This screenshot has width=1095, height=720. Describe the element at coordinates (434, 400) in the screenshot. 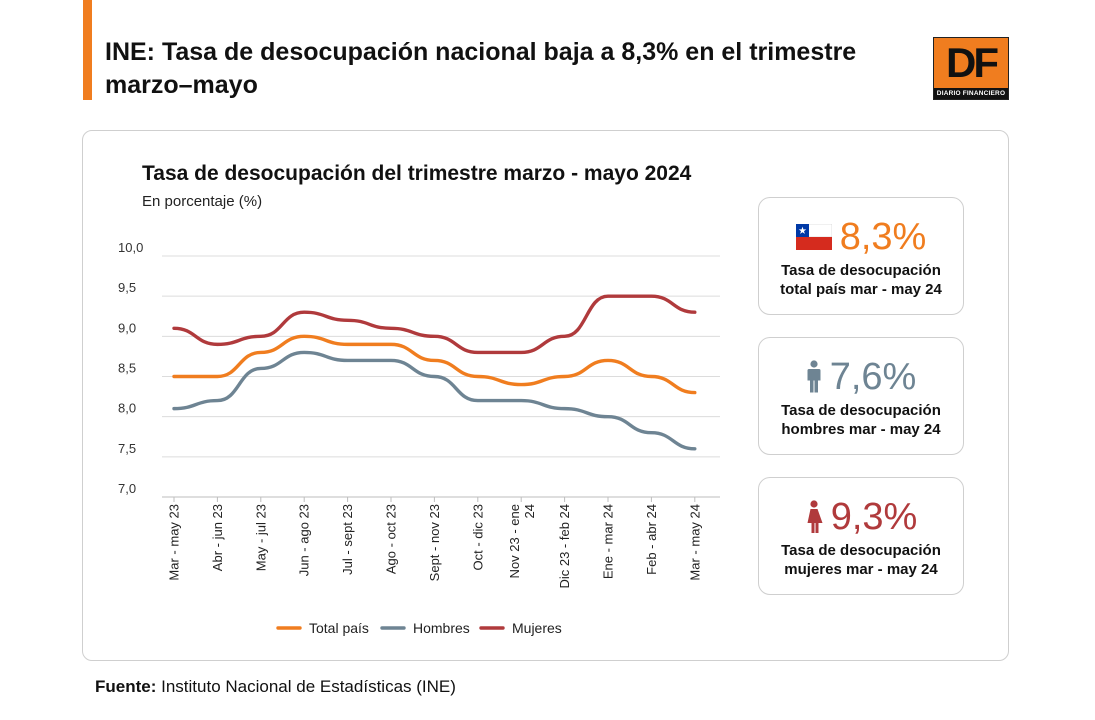

I see `series-line-hombres` at that location.